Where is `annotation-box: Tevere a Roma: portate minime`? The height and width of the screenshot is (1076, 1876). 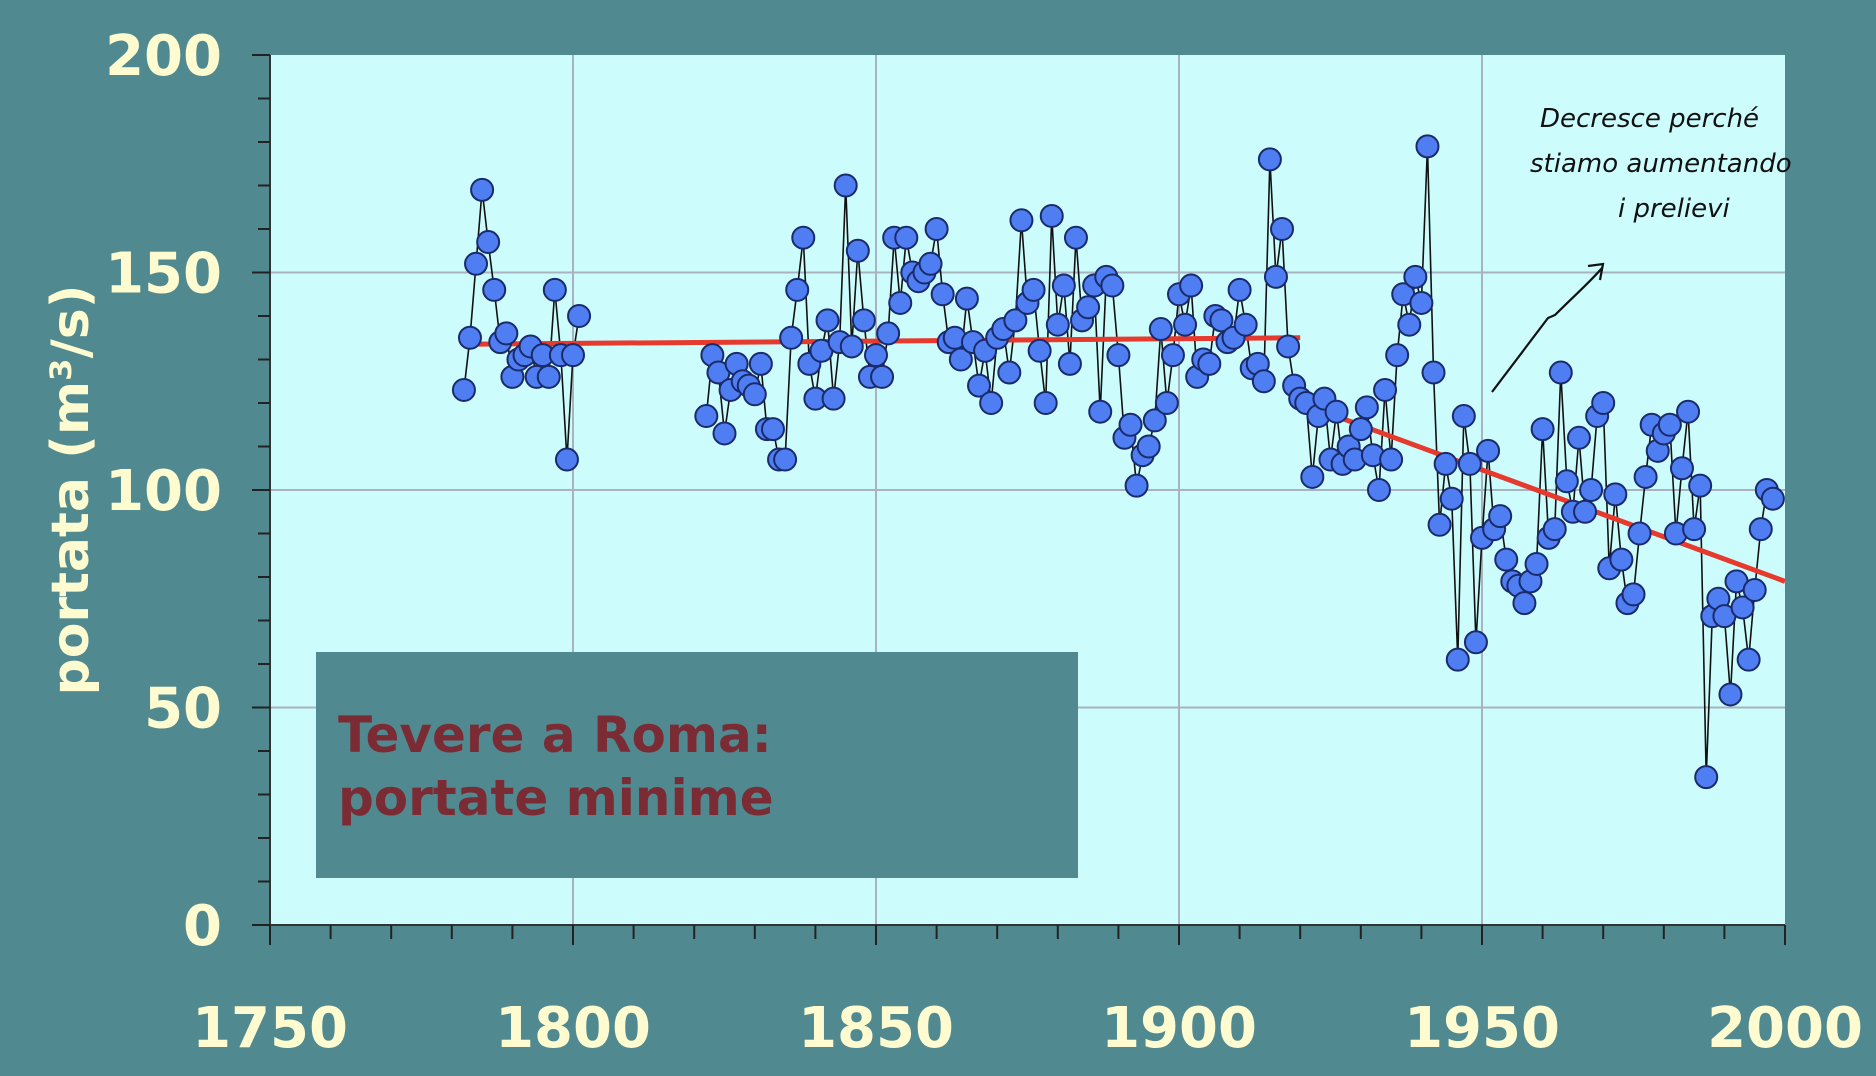 annotation-box: Tevere a Roma: portate minime is located at coordinates (697, 765).